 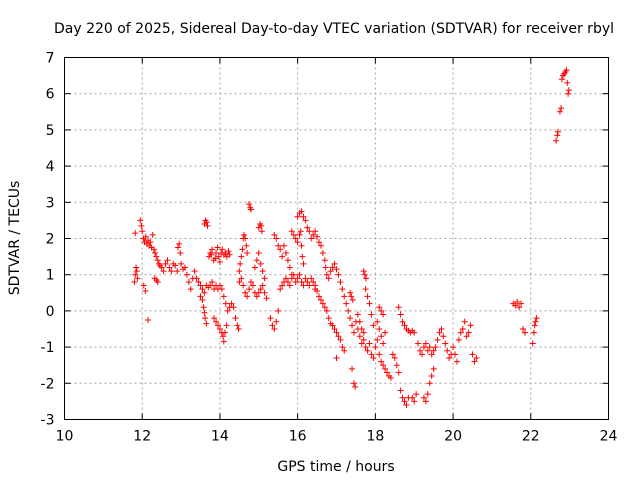 What do you see at coordinates (609, 437) in the screenshot?
I see `x-tick-label: 24` at bounding box center [609, 437].